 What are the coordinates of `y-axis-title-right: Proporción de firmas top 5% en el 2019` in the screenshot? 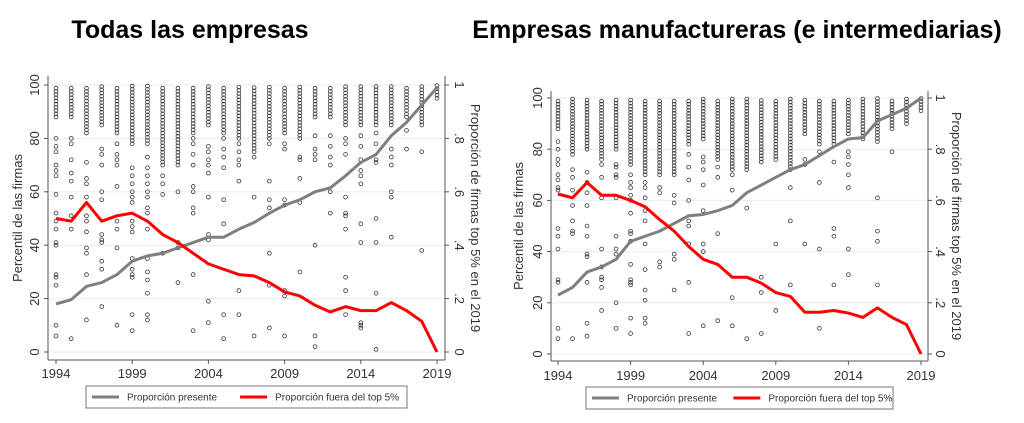 It's located at (475, 218).